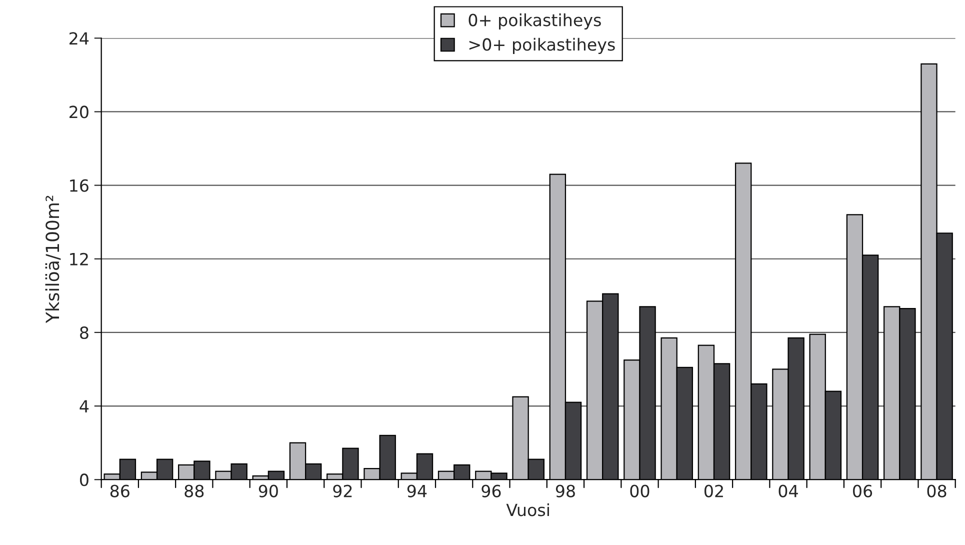 Image resolution: width=965 pixels, height=545 pixels. I want to click on x-tick-label: 08, so click(936, 491).